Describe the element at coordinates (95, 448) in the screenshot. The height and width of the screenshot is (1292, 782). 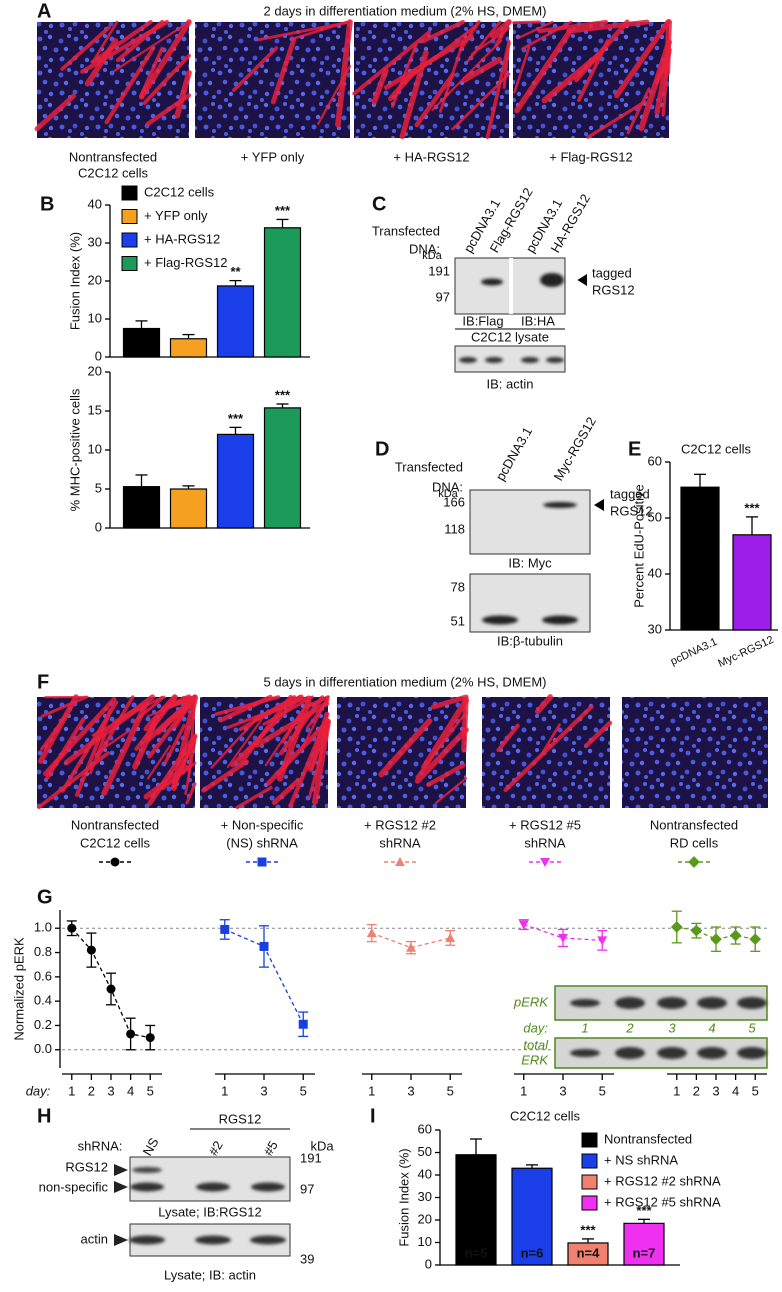
I see `y-tick-label: 10` at that location.